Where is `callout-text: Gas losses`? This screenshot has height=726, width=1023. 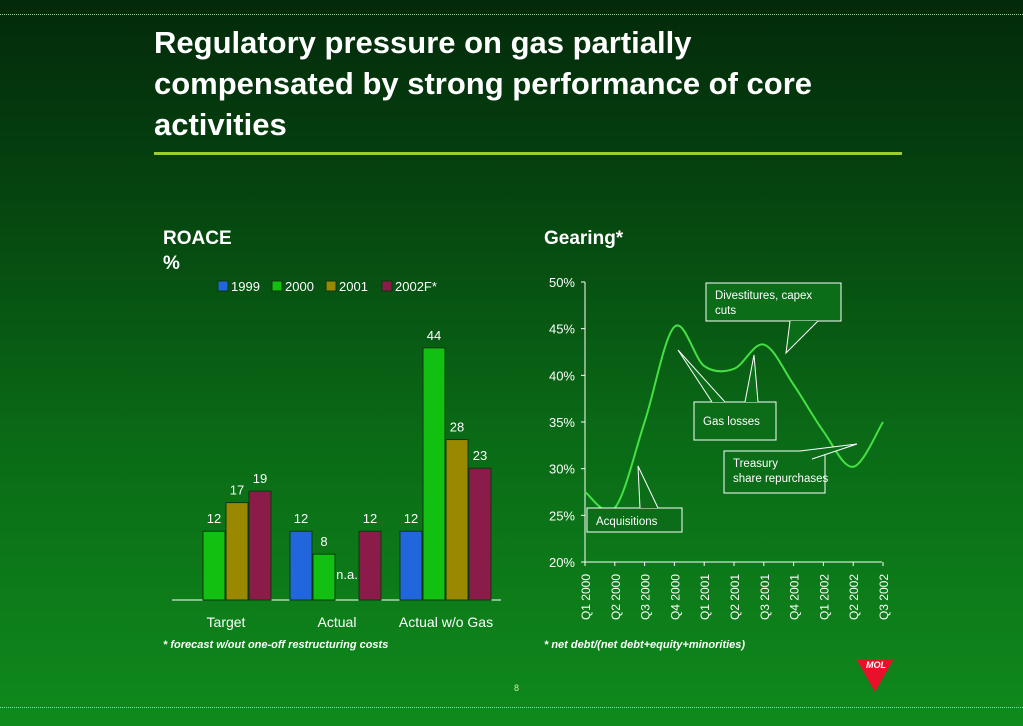 callout-text: Gas losses is located at coordinates (731, 422).